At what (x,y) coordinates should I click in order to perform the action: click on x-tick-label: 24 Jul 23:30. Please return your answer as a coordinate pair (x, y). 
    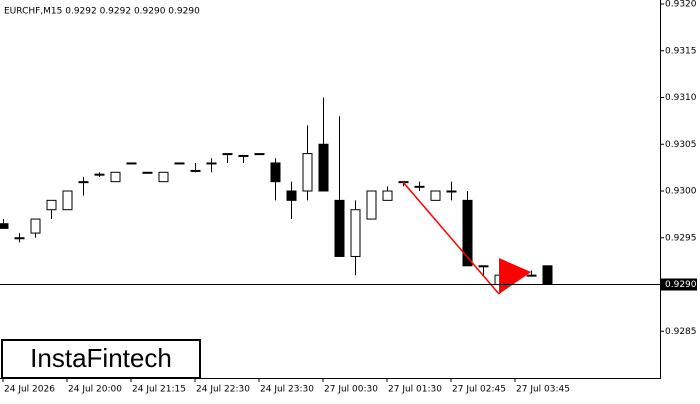
    Looking at the image, I should click on (287, 390).